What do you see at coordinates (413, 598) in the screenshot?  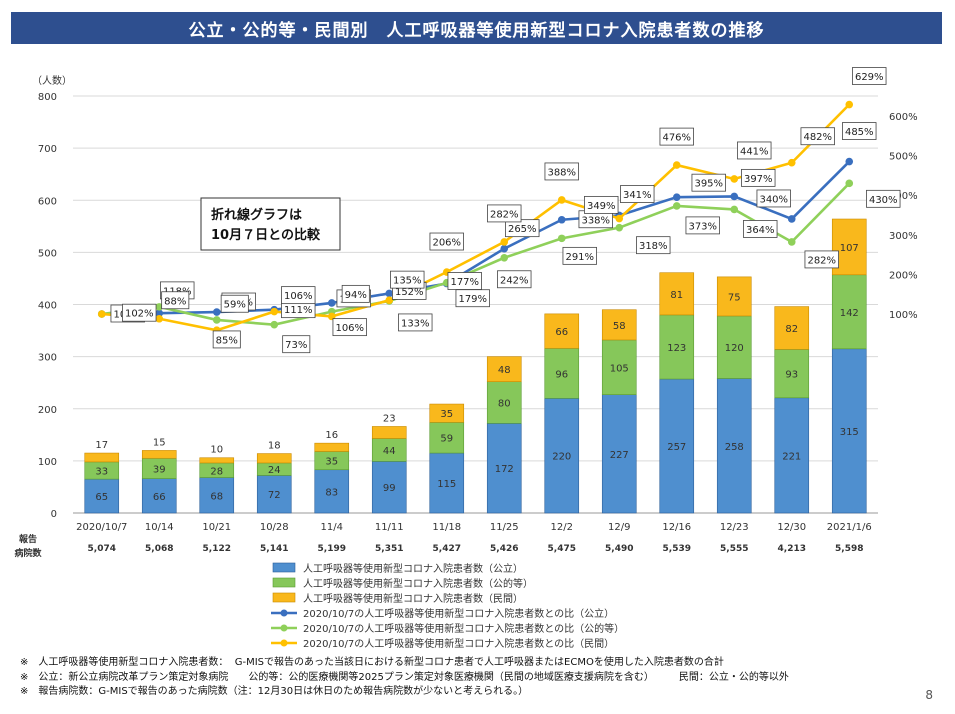 I see `legend-label: 人工呼吸器等使用新型コロナ入院患者数（民間）` at bounding box center [413, 598].